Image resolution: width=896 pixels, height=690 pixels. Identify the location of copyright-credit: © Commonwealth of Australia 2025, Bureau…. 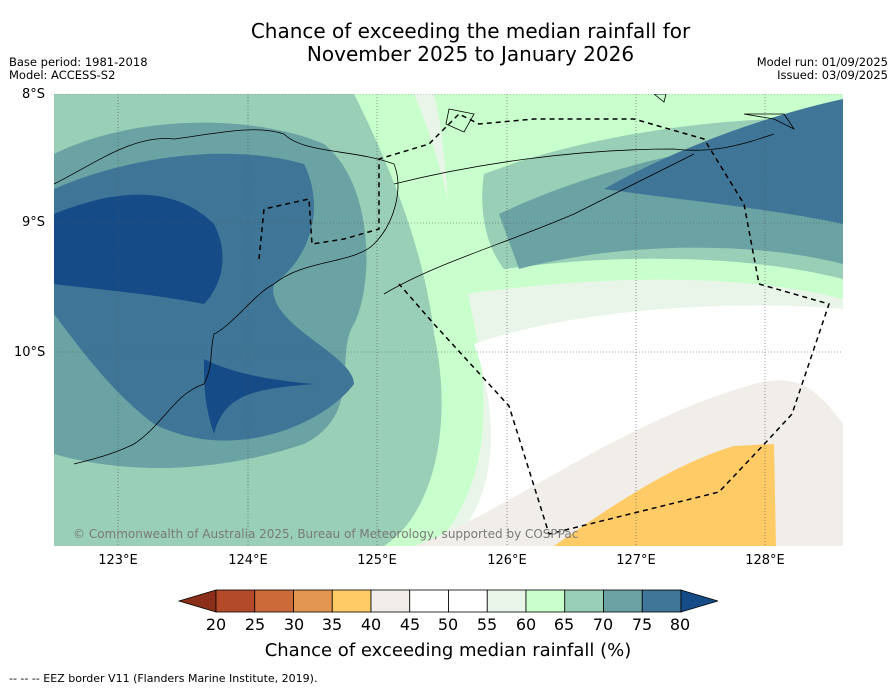
(326, 534).